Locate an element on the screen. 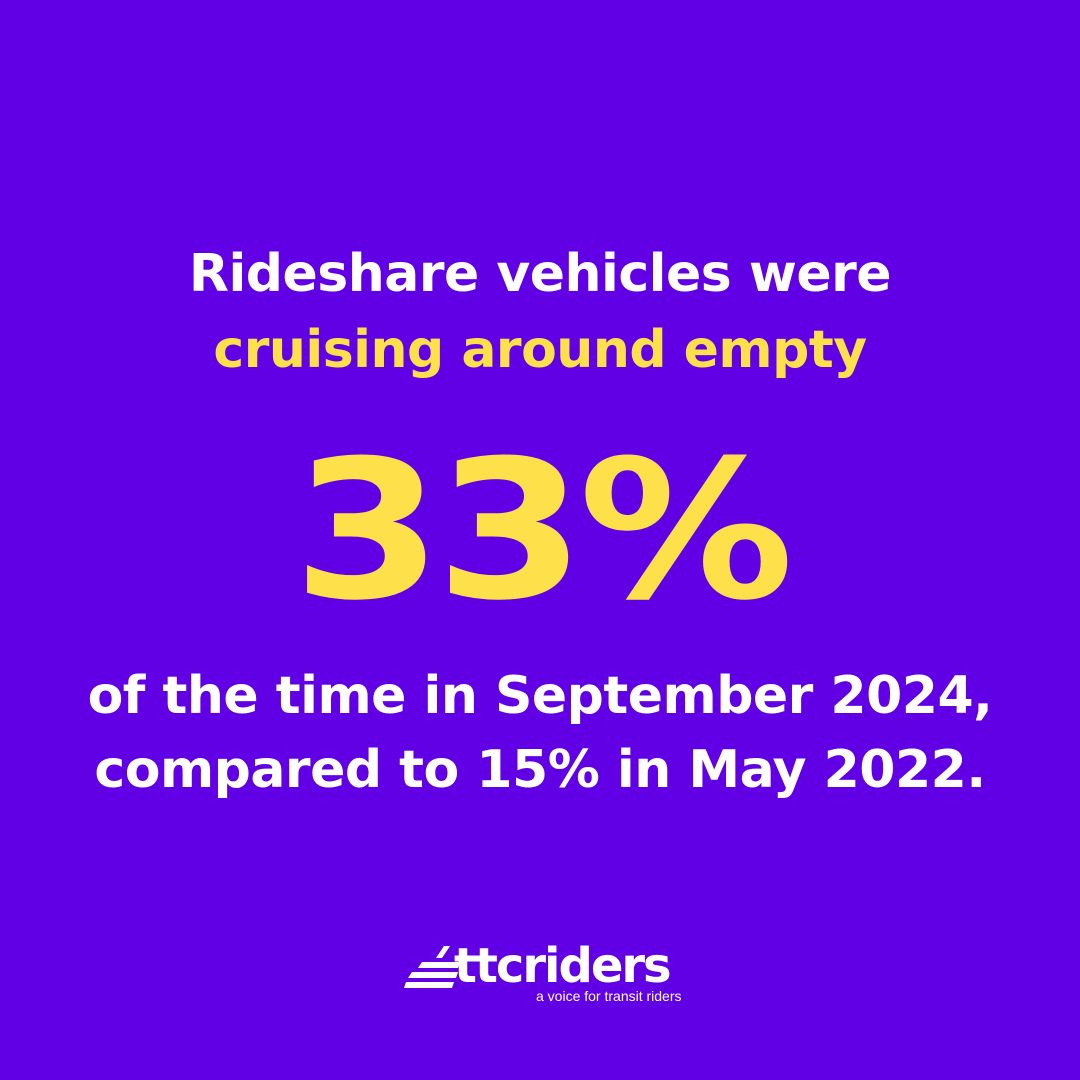  headline-line-1: Rideshare vehicles were is located at coordinates (540, 274).